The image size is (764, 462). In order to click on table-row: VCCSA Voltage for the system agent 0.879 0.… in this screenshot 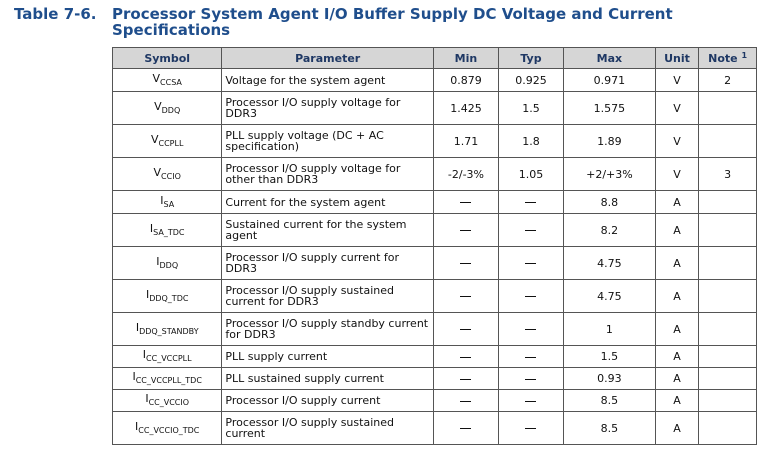, I will do `click(434, 80)`.